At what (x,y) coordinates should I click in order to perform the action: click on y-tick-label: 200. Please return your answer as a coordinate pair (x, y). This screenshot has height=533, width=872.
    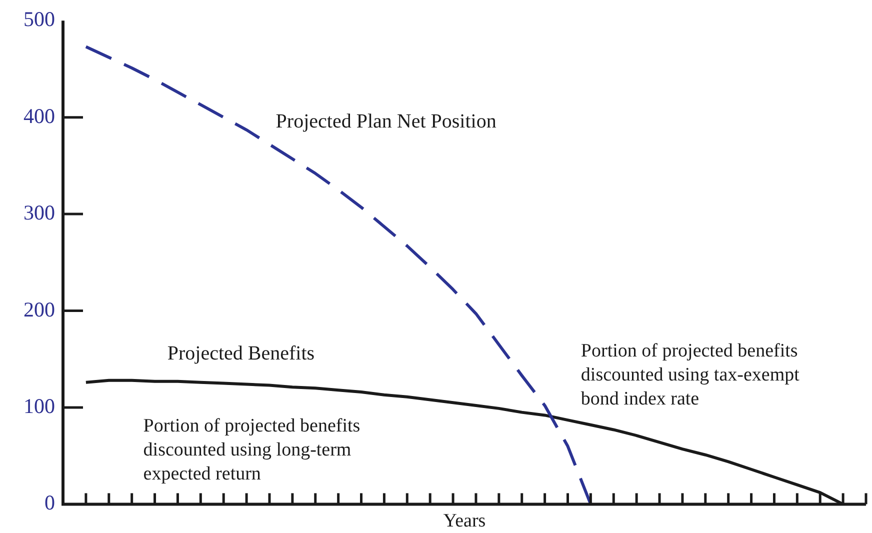
    Looking at the image, I should click on (39, 309).